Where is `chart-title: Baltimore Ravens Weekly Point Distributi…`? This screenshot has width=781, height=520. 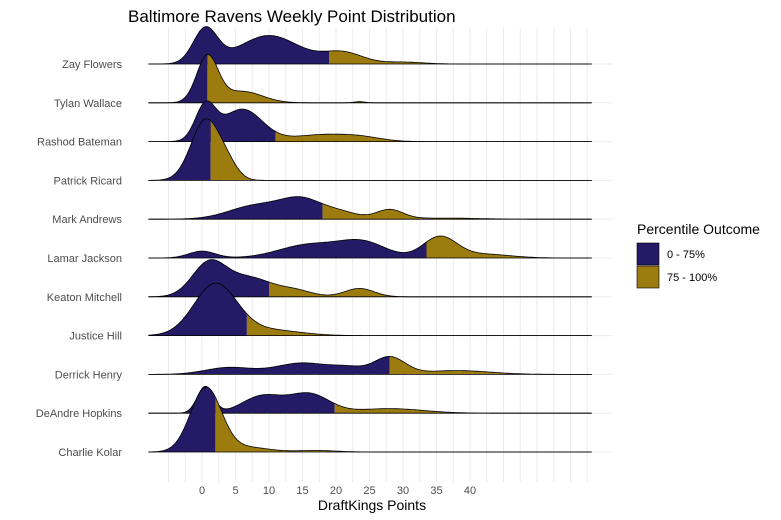 chart-title: Baltimore Ravens Weekly Point Distributi… is located at coordinates (292, 16).